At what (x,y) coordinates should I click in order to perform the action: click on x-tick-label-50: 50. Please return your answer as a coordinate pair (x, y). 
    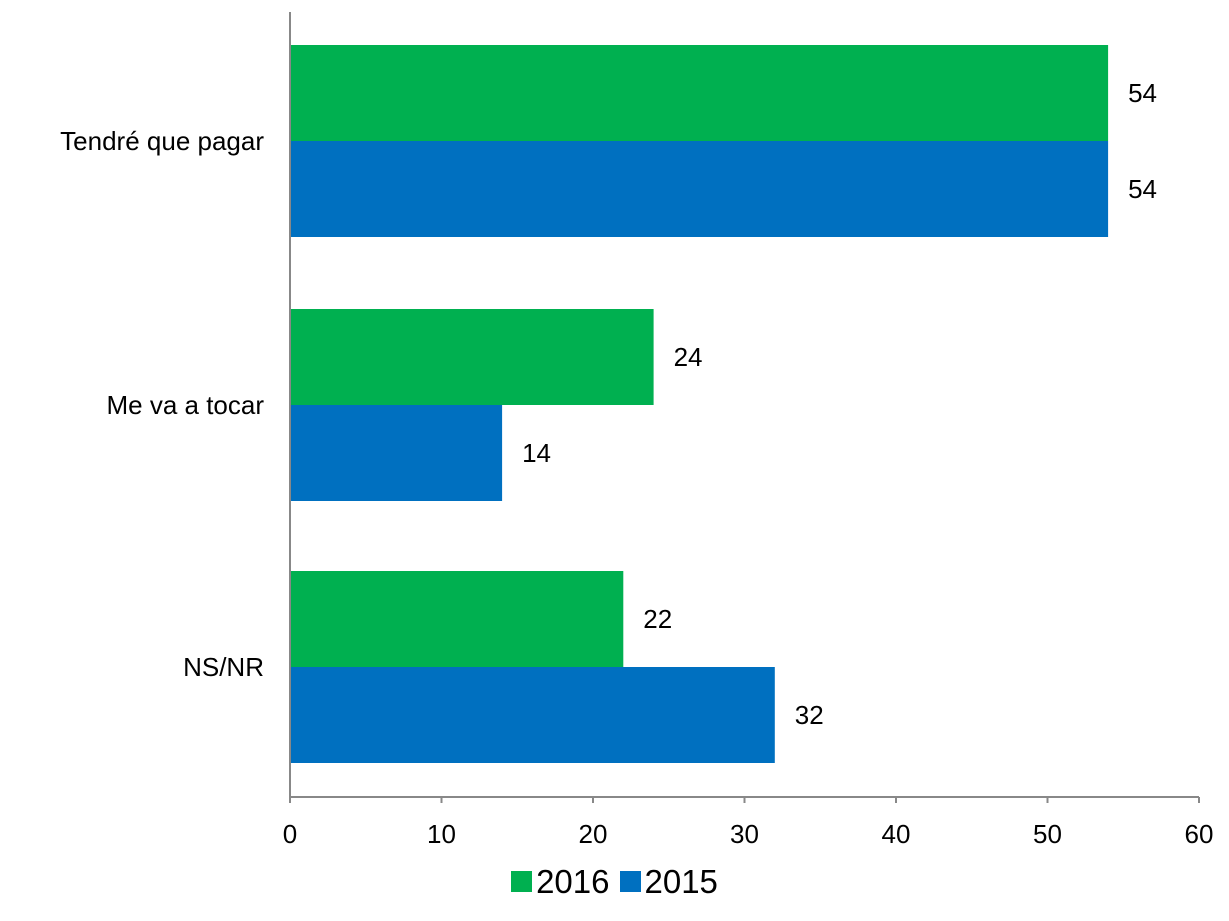
    Looking at the image, I should click on (1047, 834).